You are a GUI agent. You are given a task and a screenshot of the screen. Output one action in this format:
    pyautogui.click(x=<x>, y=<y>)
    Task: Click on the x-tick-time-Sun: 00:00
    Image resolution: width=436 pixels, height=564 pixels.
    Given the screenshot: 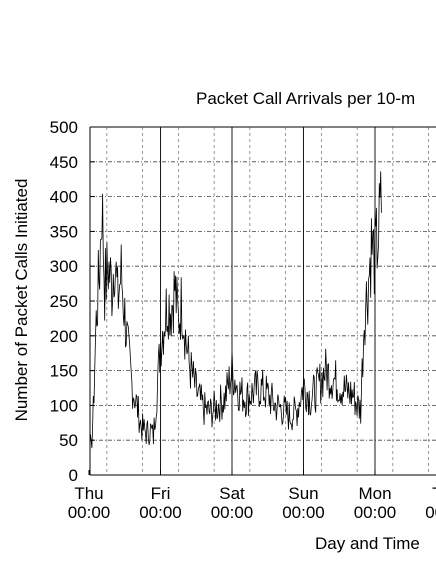 What is the action you would take?
    pyautogui.click(x=303, y=512)
    